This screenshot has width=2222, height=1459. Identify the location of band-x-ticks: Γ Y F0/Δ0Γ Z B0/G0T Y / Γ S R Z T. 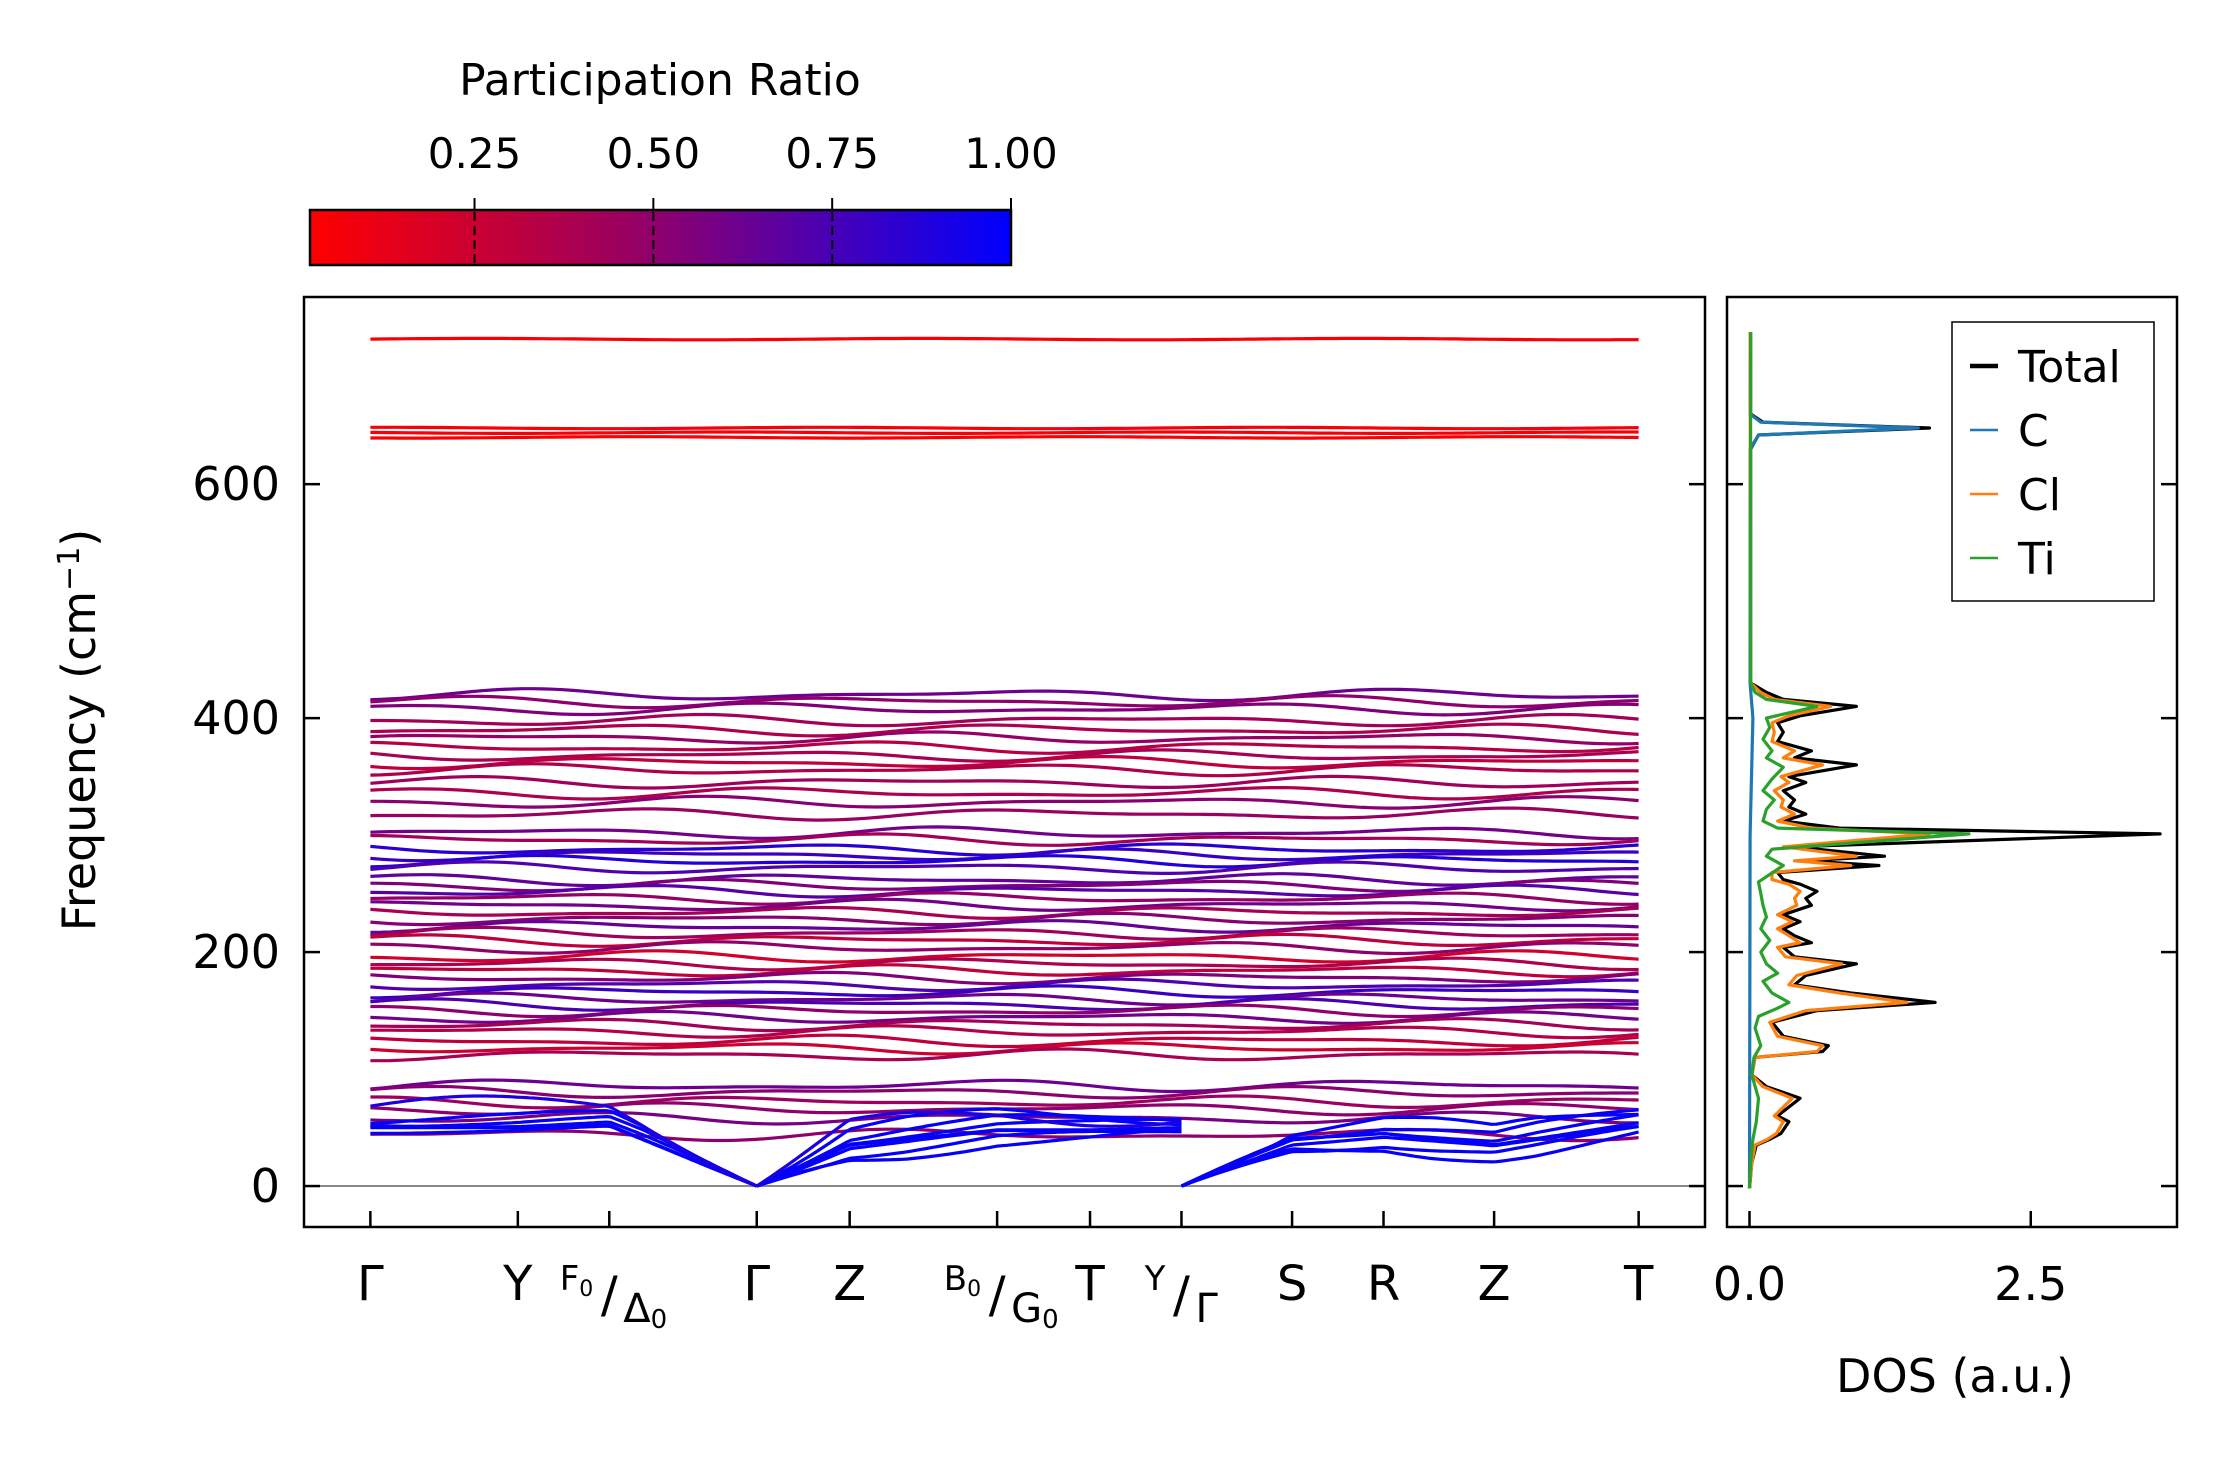
(1005, 1273).